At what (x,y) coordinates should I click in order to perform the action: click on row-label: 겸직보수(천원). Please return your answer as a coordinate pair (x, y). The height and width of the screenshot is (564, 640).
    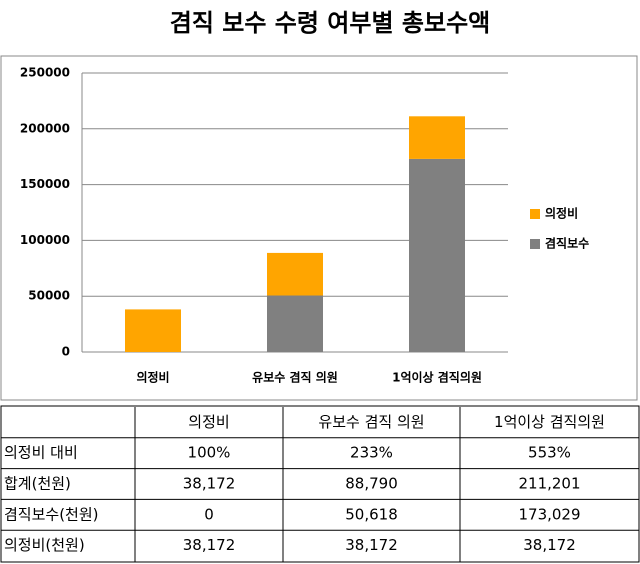
    Looking at the image, I should click on (51, 514).